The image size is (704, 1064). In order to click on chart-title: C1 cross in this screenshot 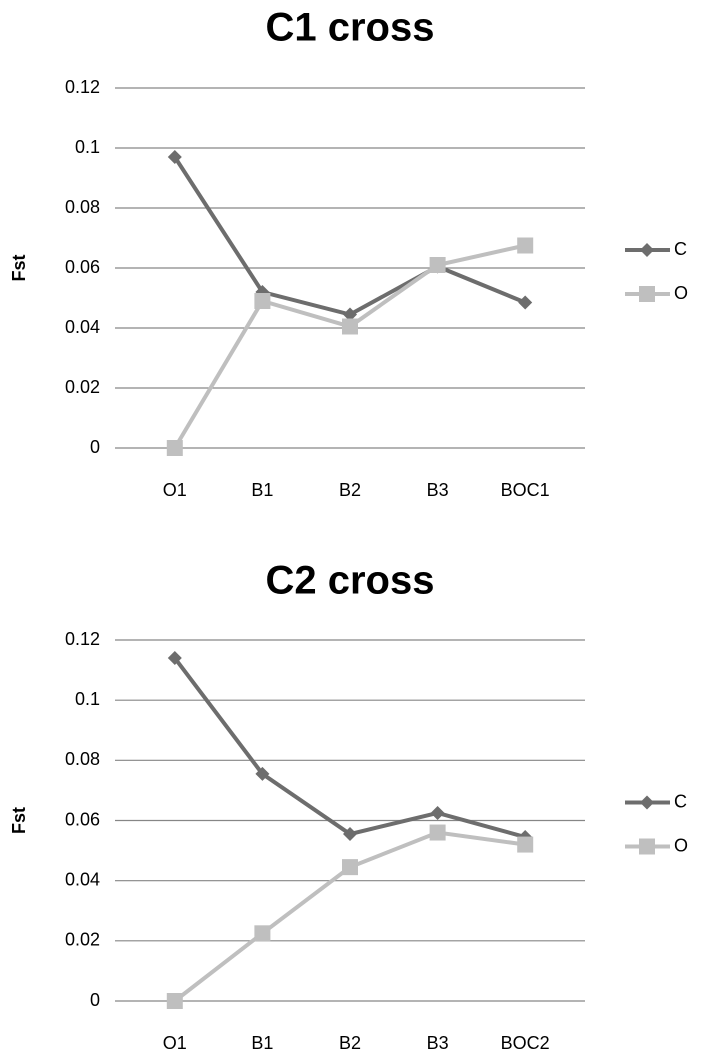, I will do `click(350, 28)`.